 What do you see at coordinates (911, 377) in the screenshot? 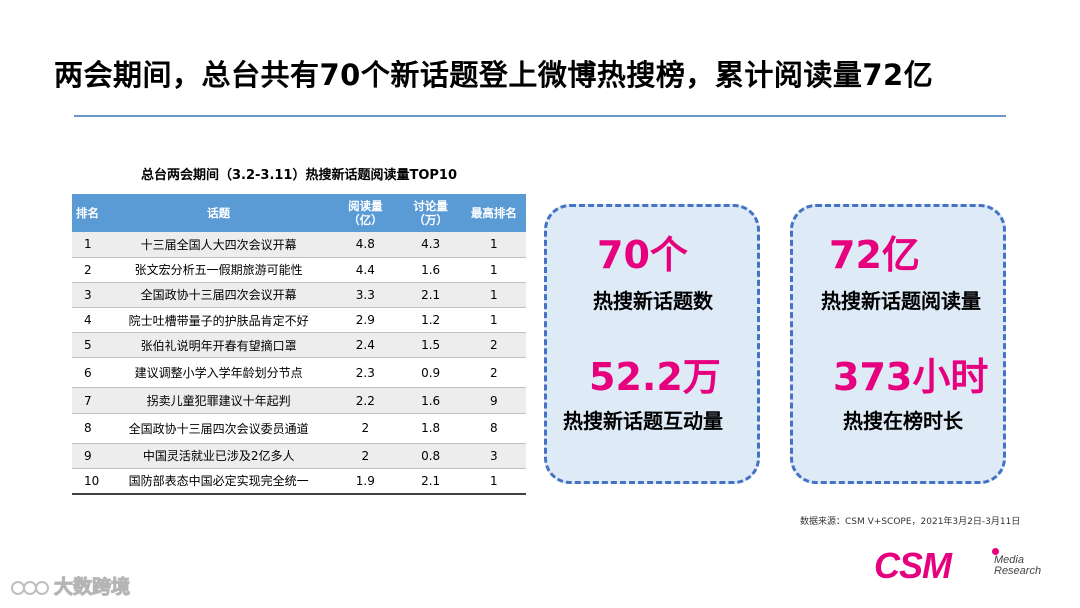
I see `hours-on-list-value: 373小时` at bounding box center [911, 377].